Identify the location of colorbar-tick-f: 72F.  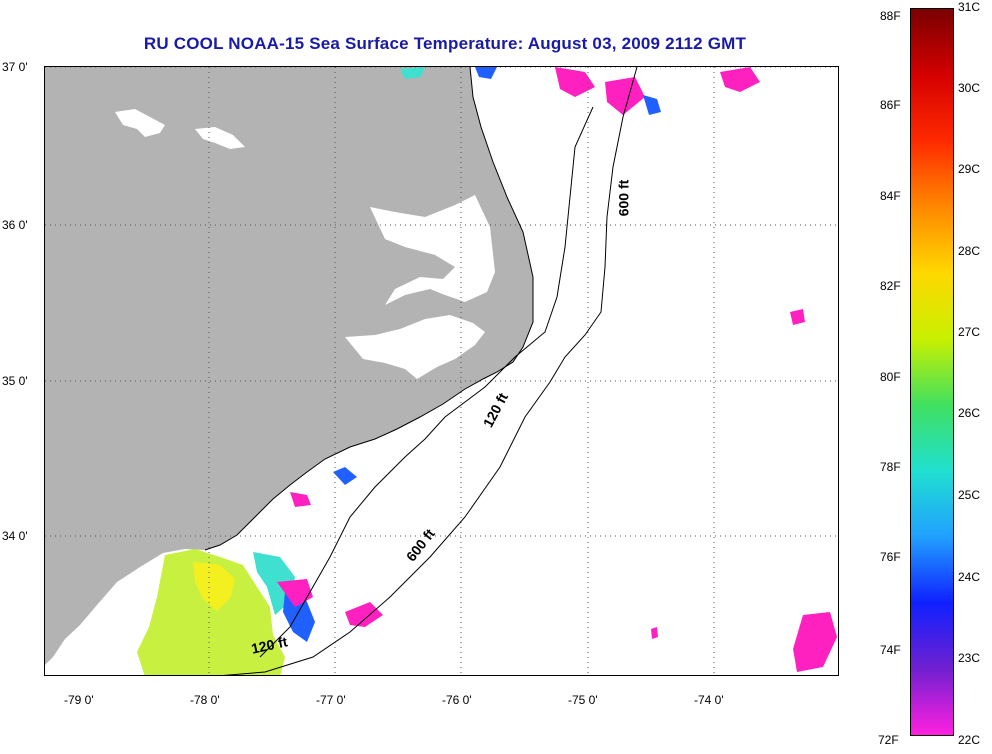
(888, 740).